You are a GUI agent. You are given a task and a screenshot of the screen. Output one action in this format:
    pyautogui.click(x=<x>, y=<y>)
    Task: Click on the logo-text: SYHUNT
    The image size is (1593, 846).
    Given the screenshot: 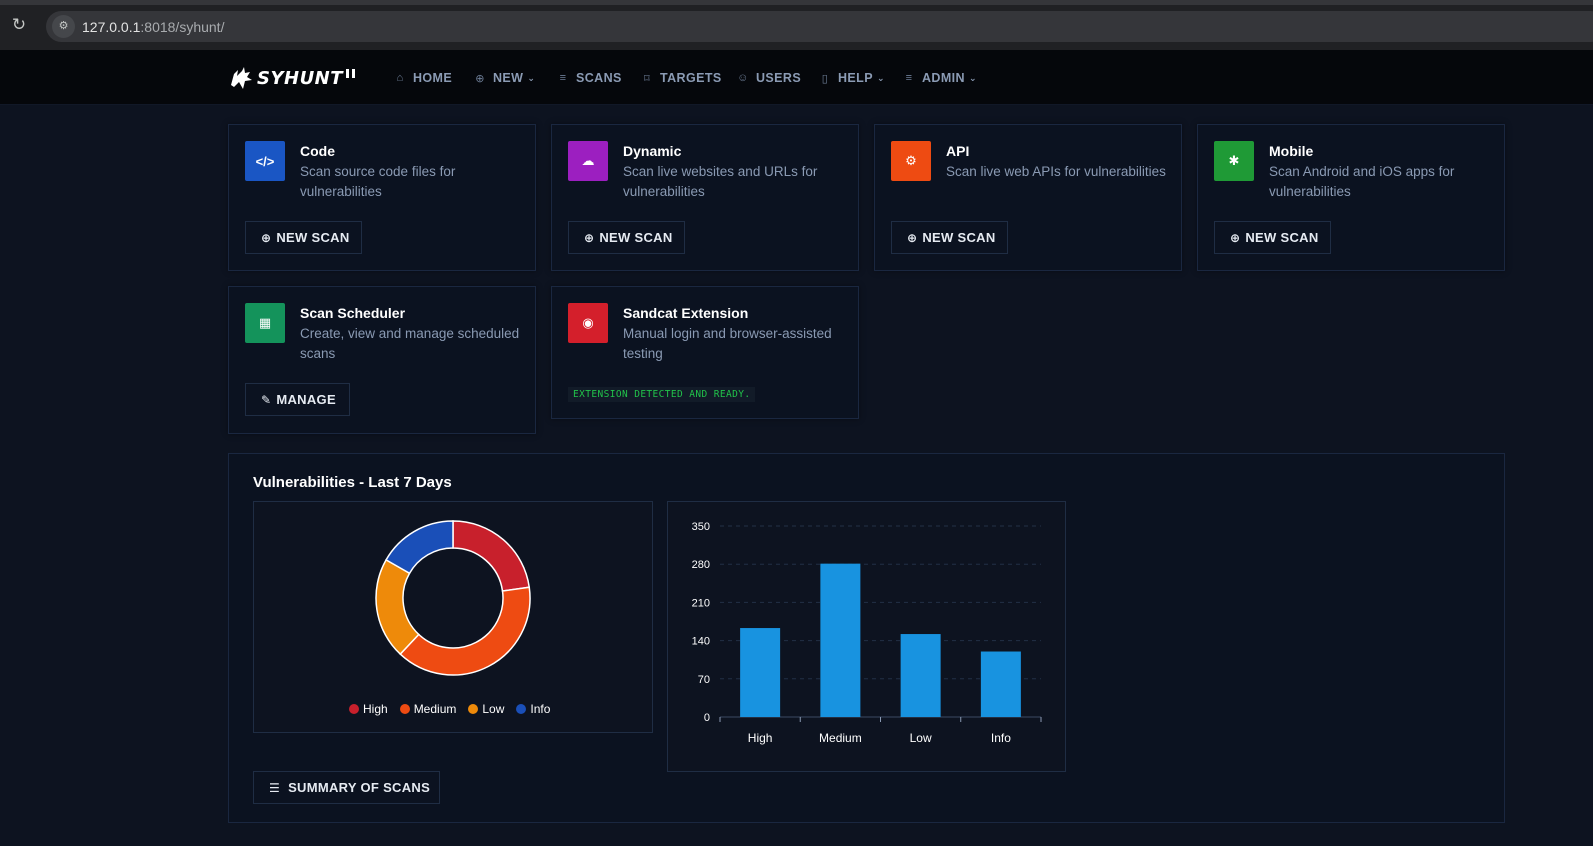 What is the action you would take?
    pyautogui.click(x=300, y=78)
    